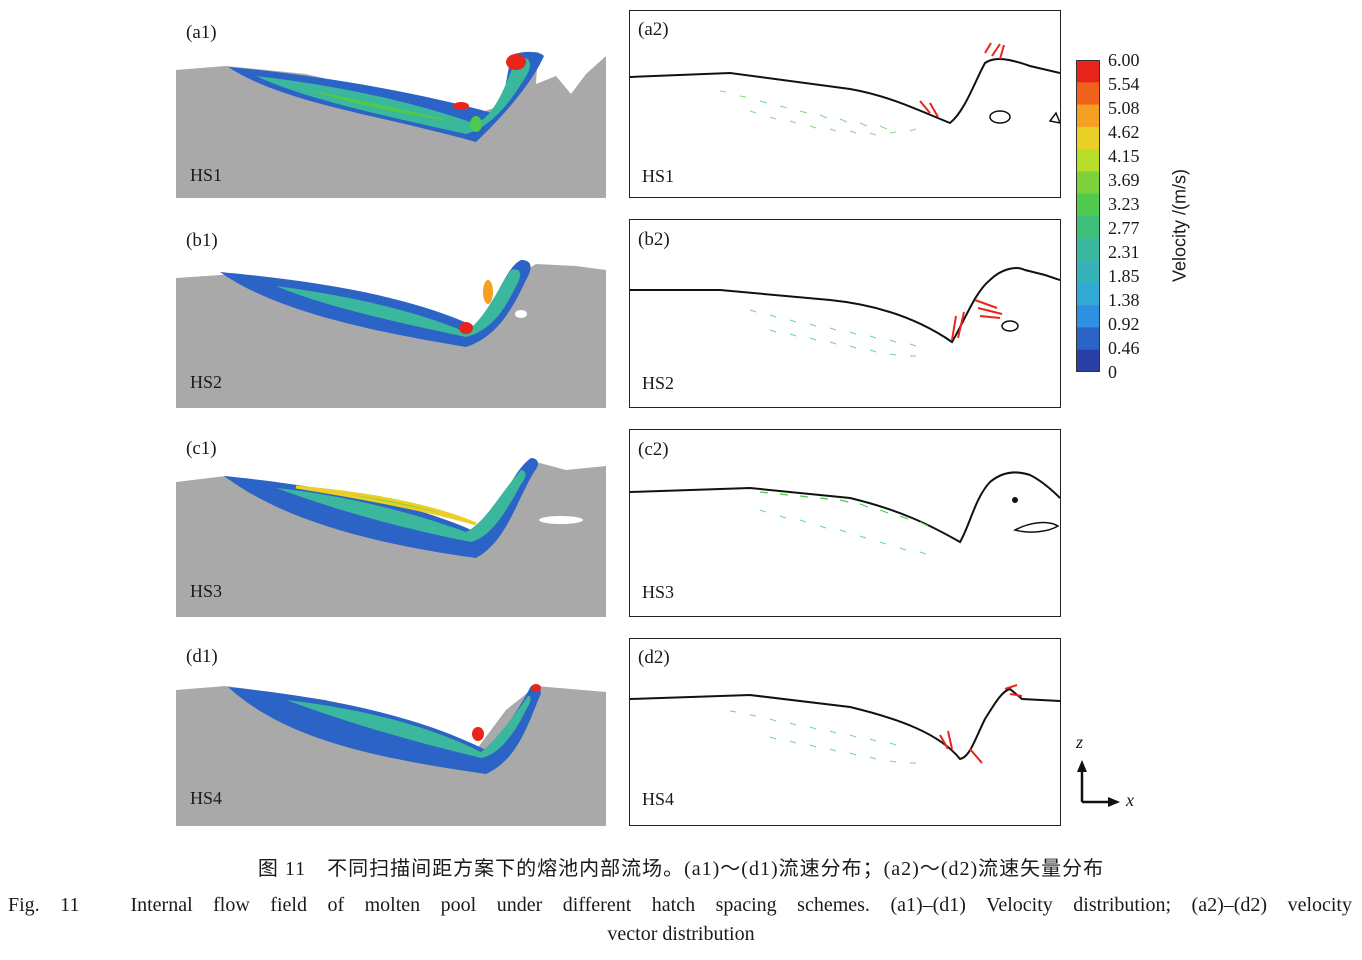 The height and width of the screenshot is (960, 1362). I want to click on legend-tick-label: 1.38, so click(1124, 300).